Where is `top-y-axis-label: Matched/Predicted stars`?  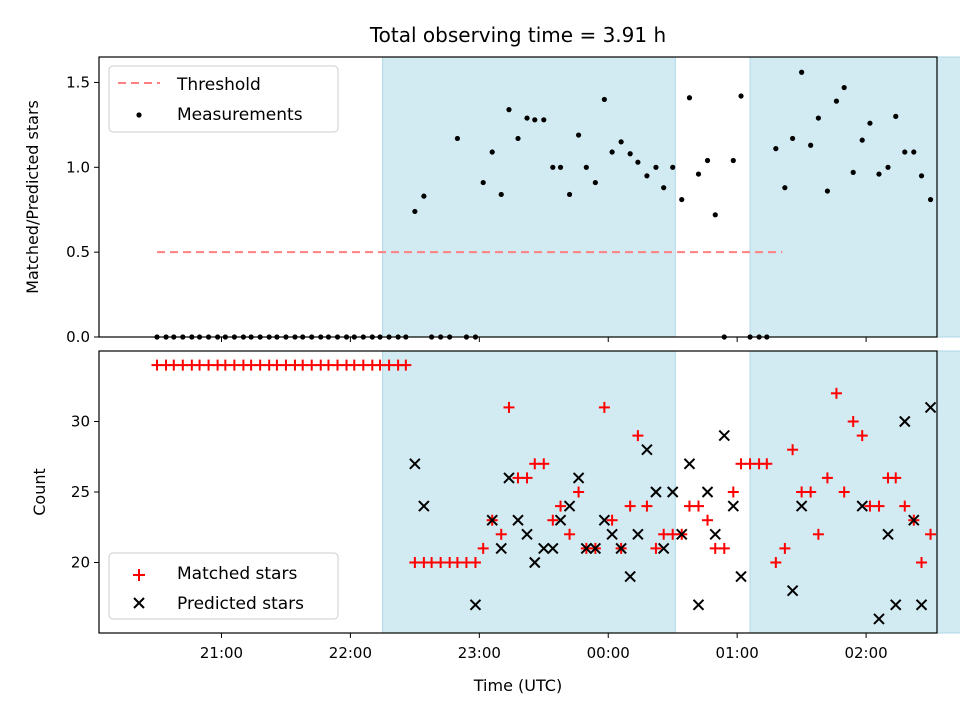 top-y-axis-label: Matched/Predicted stars is located at coordinates (32, 197).